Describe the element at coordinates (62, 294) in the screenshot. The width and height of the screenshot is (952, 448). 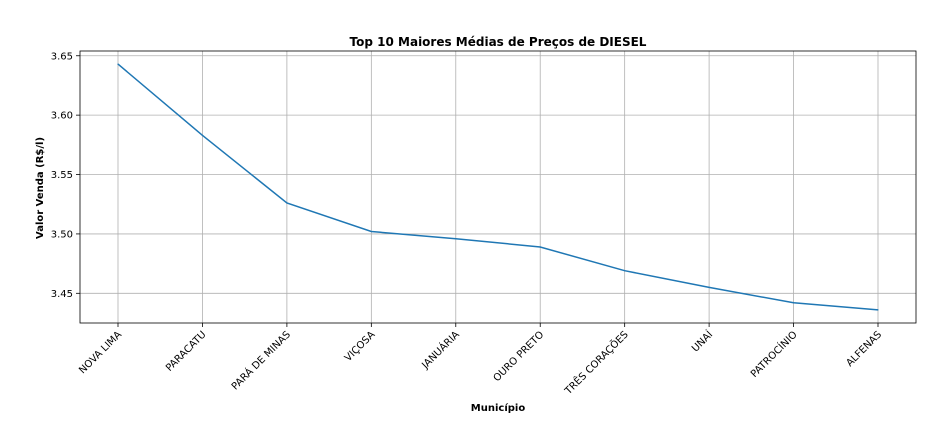
I see `y-tick-label: 3.45` at that location.